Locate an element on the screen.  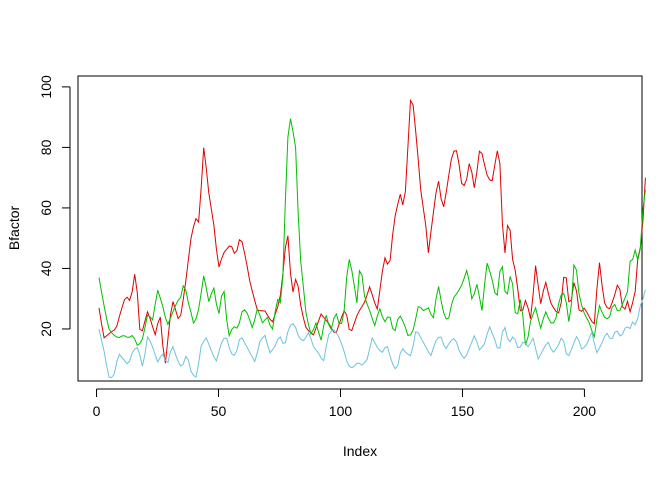
y-tick-label: 20 is located at coordinates (46, 329).